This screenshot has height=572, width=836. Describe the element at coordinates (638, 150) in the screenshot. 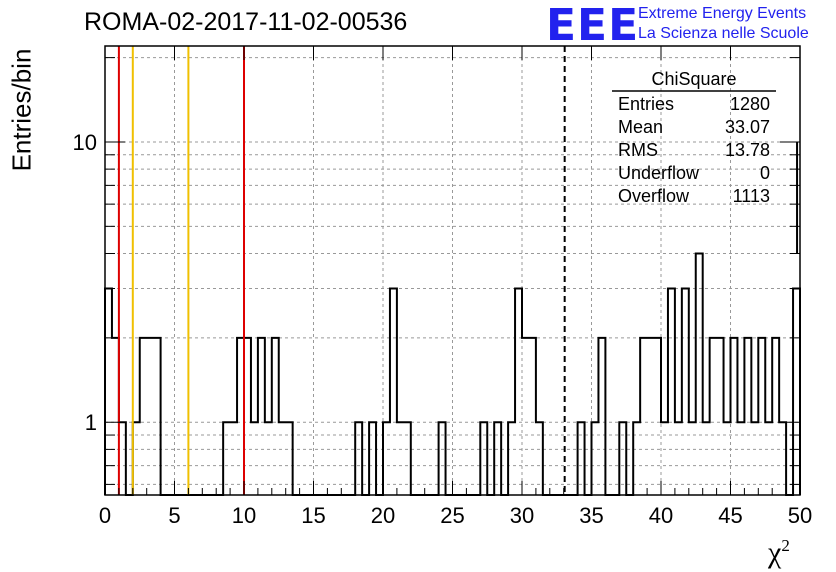

I see `stats-label: RMS` at that location.